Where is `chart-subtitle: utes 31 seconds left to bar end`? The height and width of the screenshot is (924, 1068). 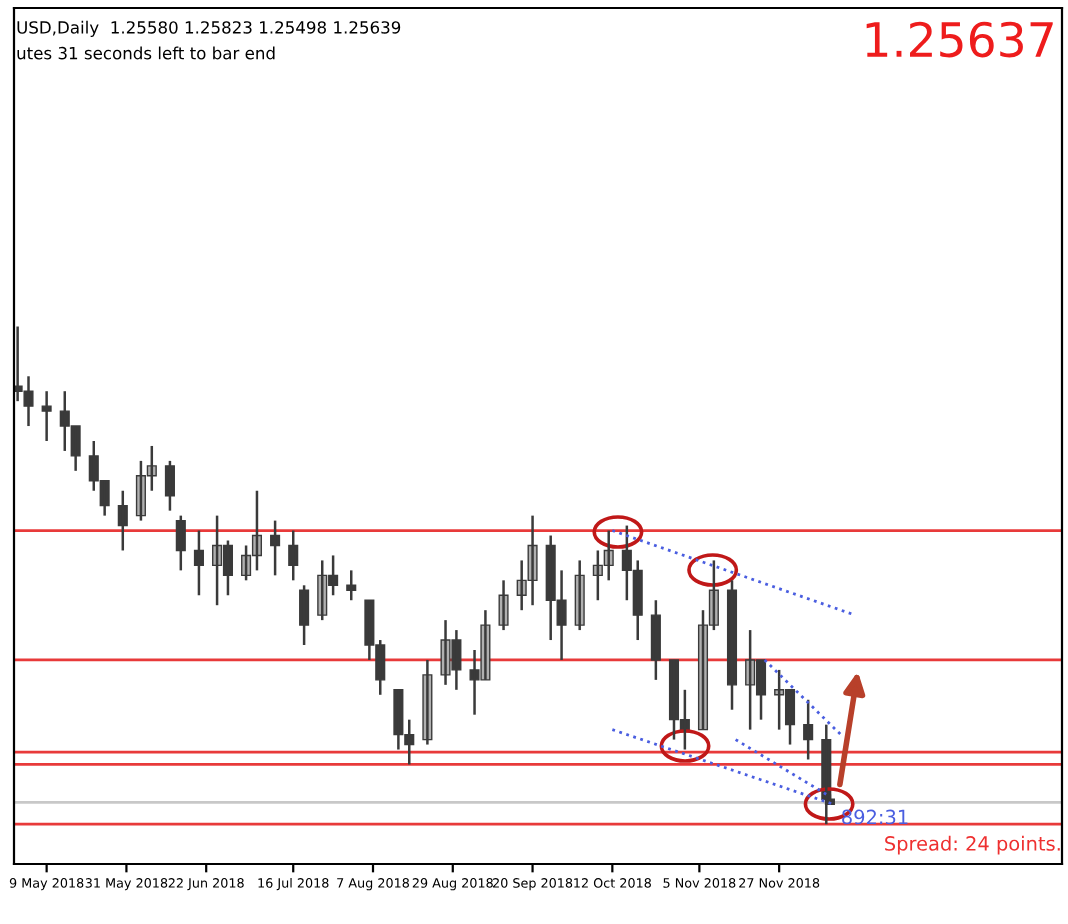
chart-subtitle: utes 31 seconds left to bar end is located at coordinates (146, 53).